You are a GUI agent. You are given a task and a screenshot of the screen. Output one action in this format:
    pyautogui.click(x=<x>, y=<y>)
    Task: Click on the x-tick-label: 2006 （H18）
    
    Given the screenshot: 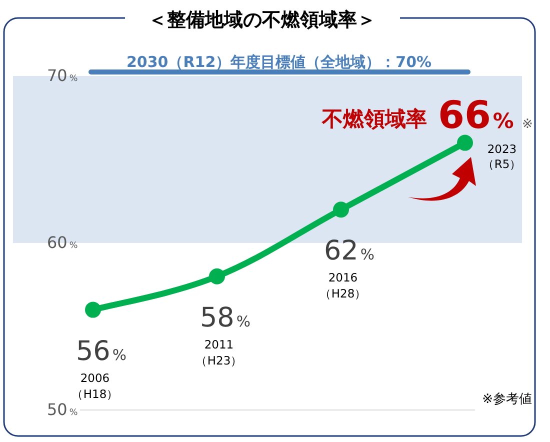 What is the action you would take?
    pyautogui.click(x=95, y=385)
    